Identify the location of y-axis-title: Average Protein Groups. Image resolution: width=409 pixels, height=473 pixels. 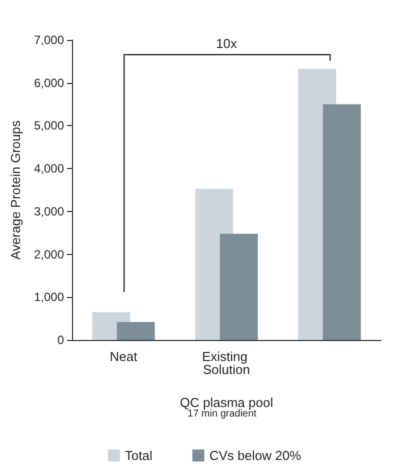
(15, 190).